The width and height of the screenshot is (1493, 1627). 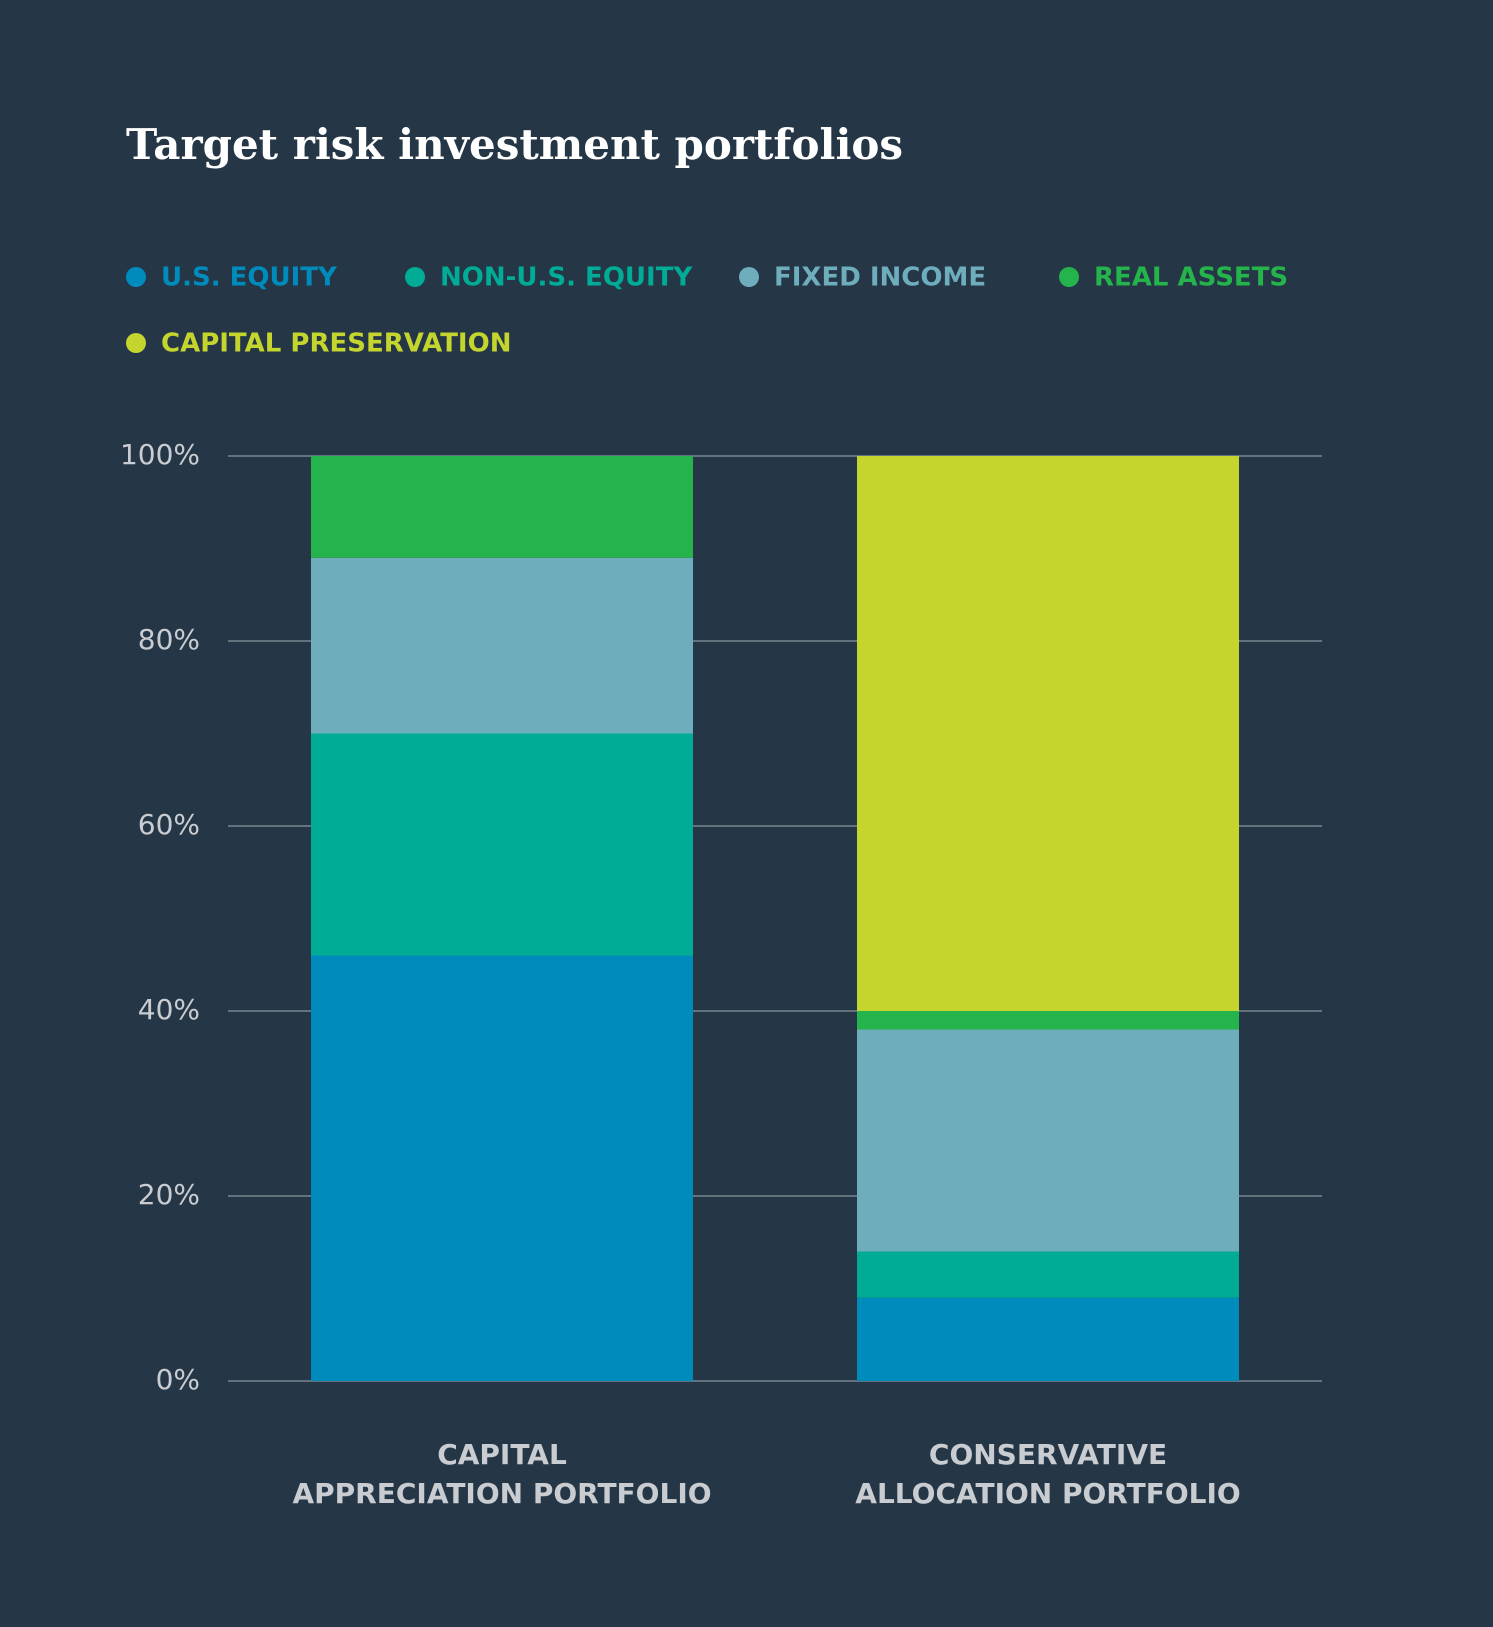 What do you see at coordinates (1047, 1493) in the screenshot?
I see `x-tick-label: ALLOCATION PORTFOLIO` at bounding box center [1047, 1493].